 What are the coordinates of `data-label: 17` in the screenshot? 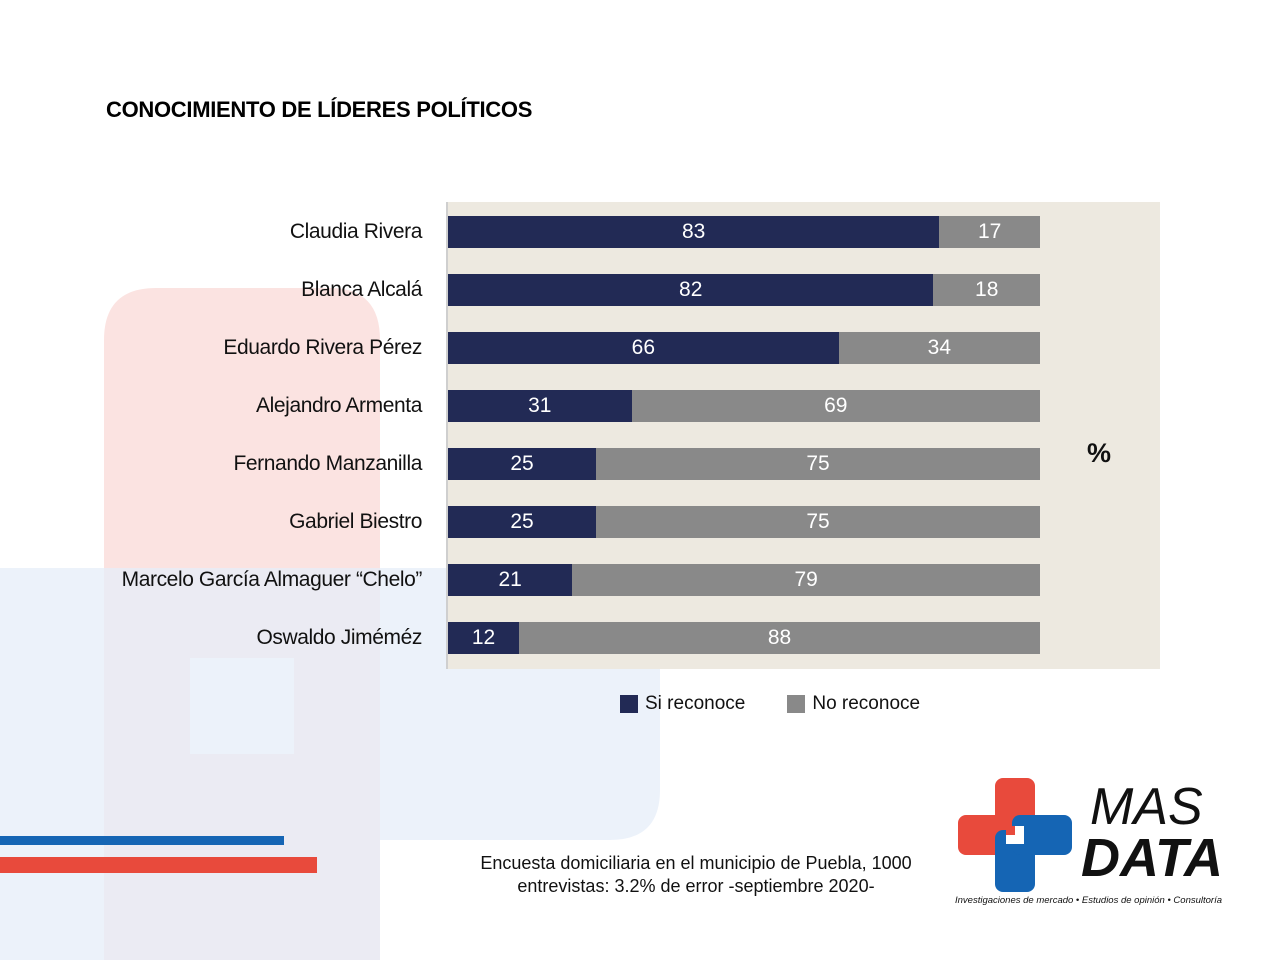 It's located at (989, 231).